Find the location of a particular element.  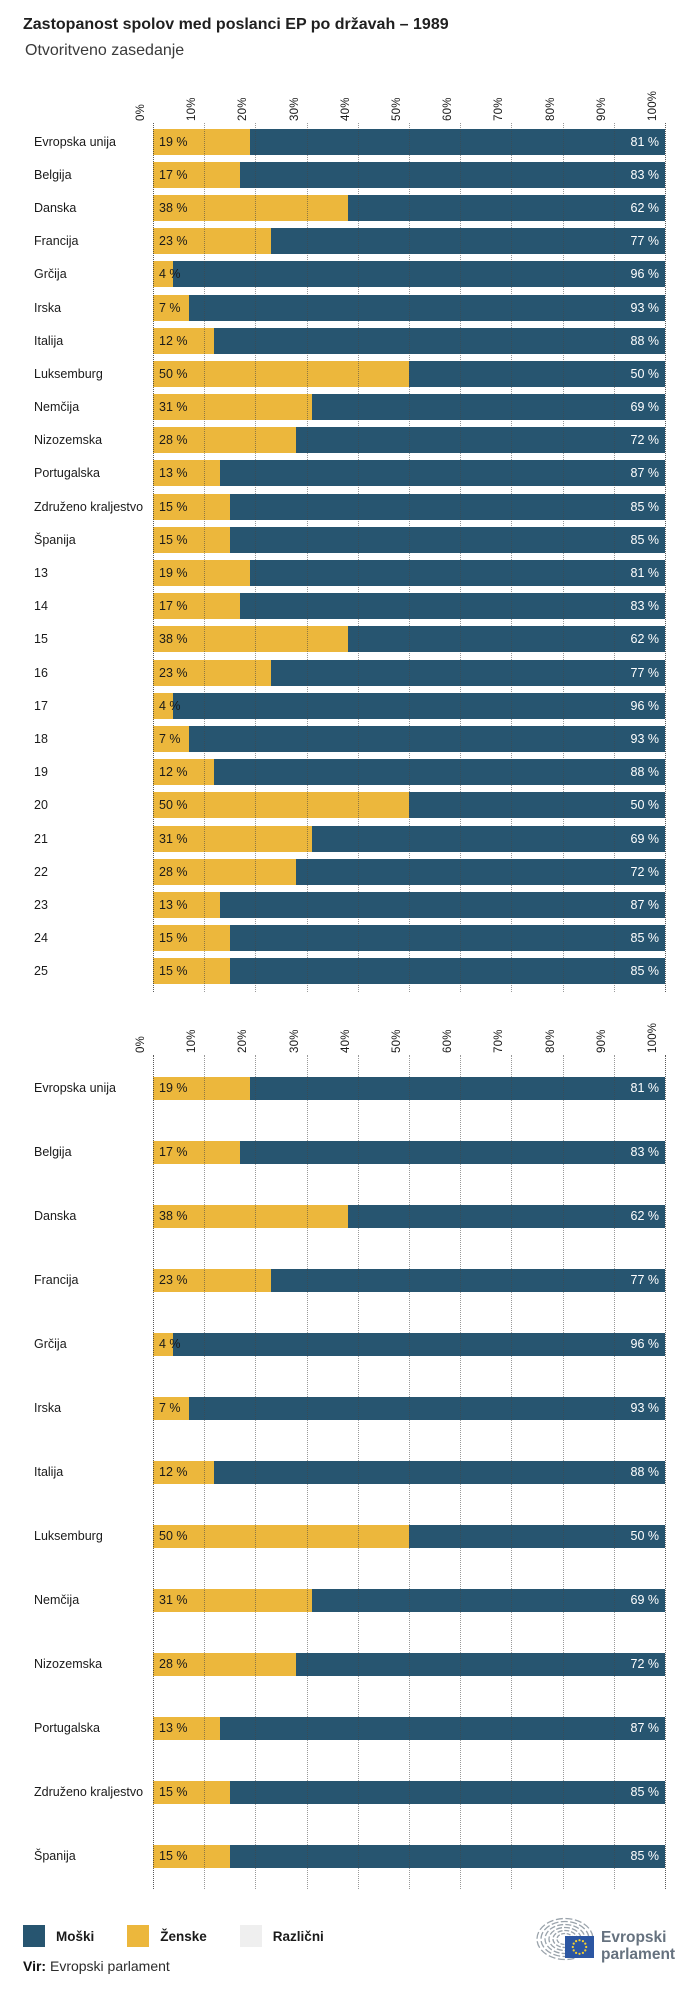

bar-row: 23 13 % 87 % is located at coordinates (350, 904).